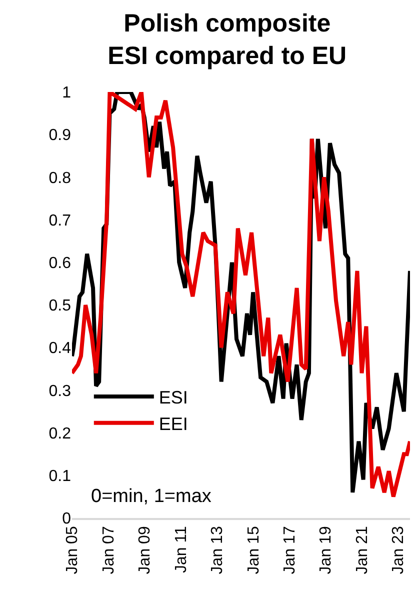  Describe the element at coordinates (290, 550) in the screenshot. I see `x-tick-label: Jan 17` at that location.